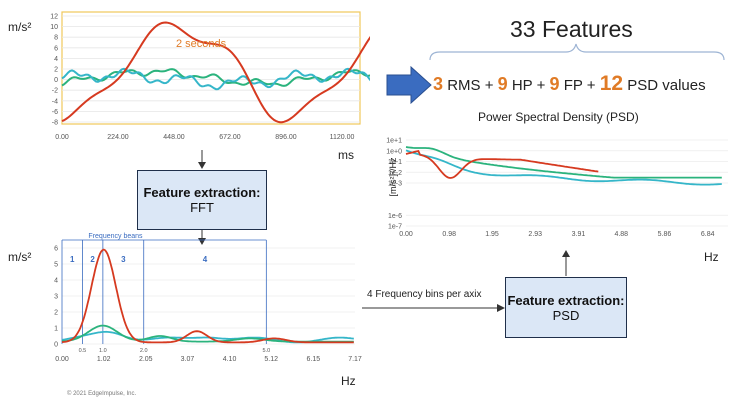 This screenshot has width=740, height=405. Describe the element at coordinates (146, 359) in the screenshot. I see `fft-x-tick-label: 2.05` at that location.